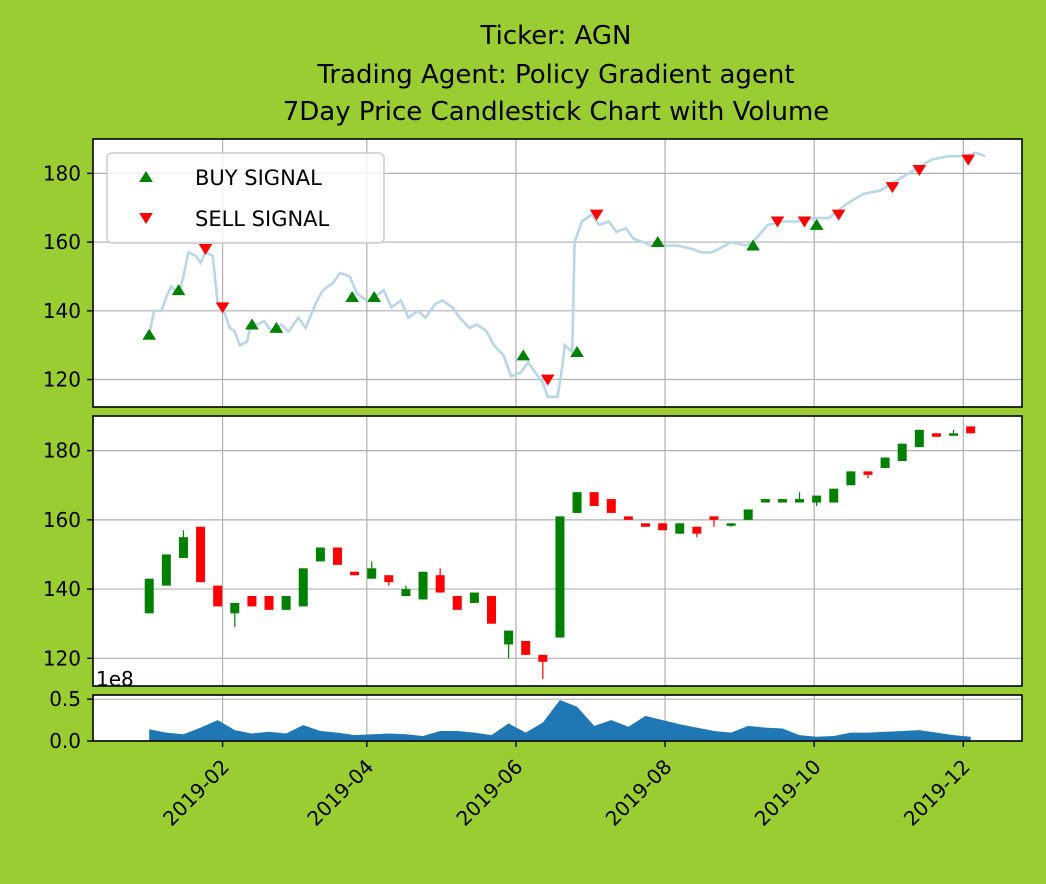 The image size is (1046, 884). Describe the element at coordinates (146, 176) in the screenshot. I see `legend-buy-marker` at that location.